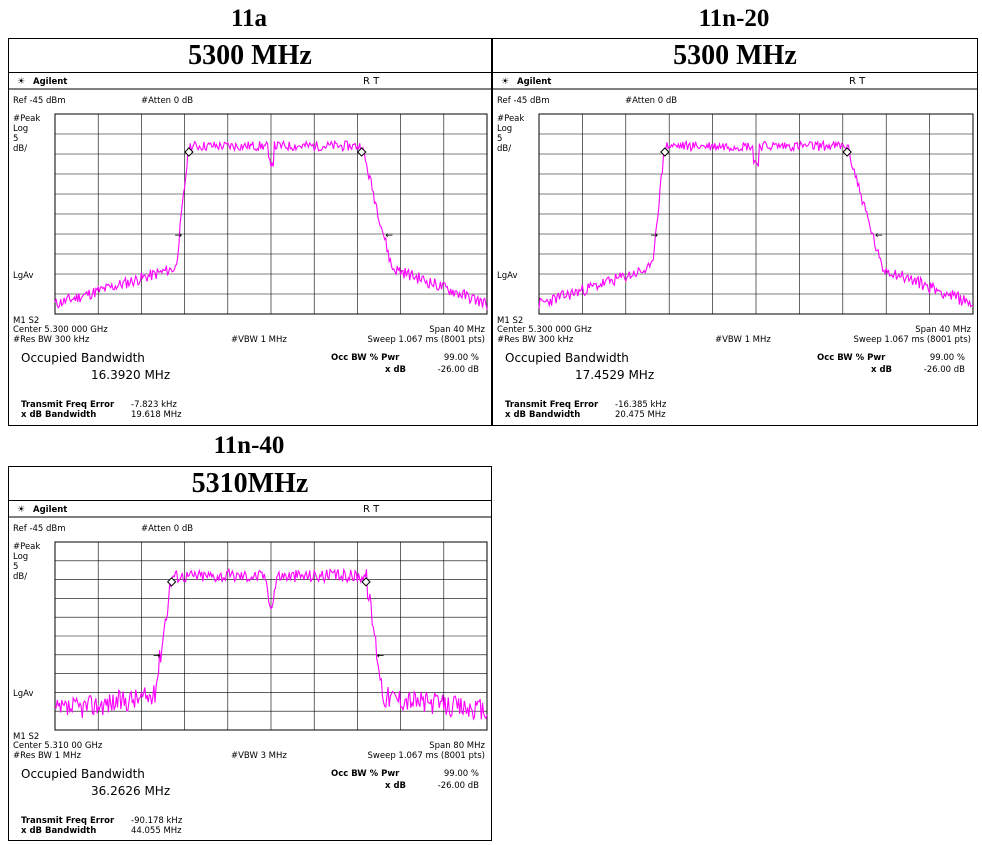  What do you see at coordinates (250, 484) in the screenshot?
I see `panel-frequency: 5310MHz` at bounding box center [250, 484].